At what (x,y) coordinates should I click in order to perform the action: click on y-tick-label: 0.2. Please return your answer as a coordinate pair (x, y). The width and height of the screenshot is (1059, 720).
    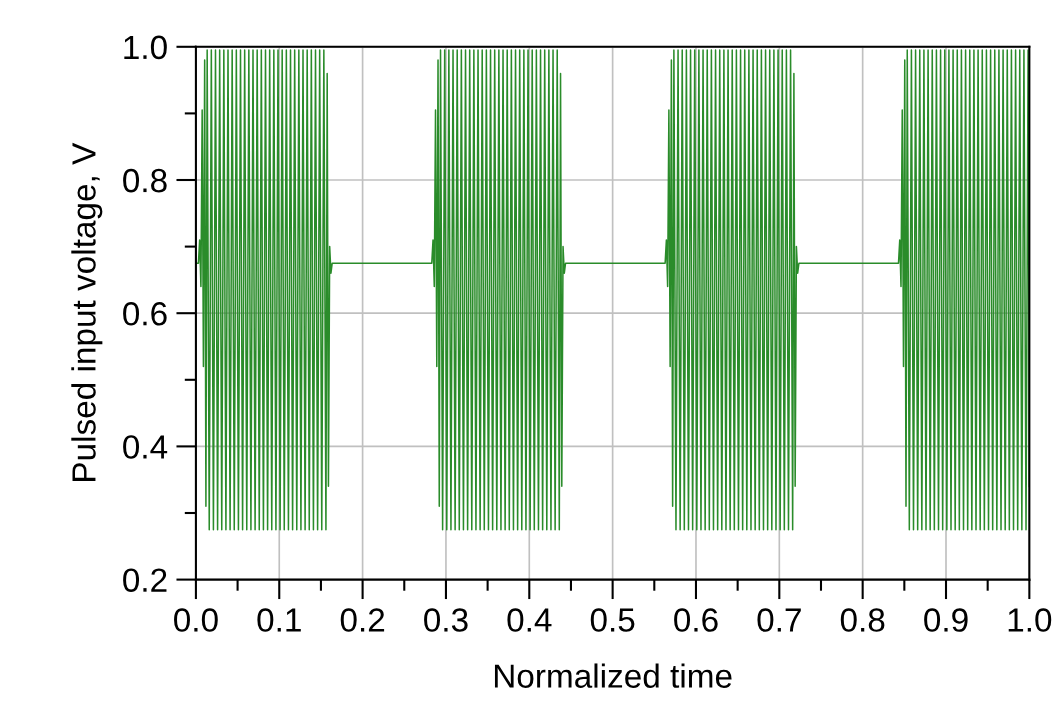
    Looking at the image, I should click on (145, 580).